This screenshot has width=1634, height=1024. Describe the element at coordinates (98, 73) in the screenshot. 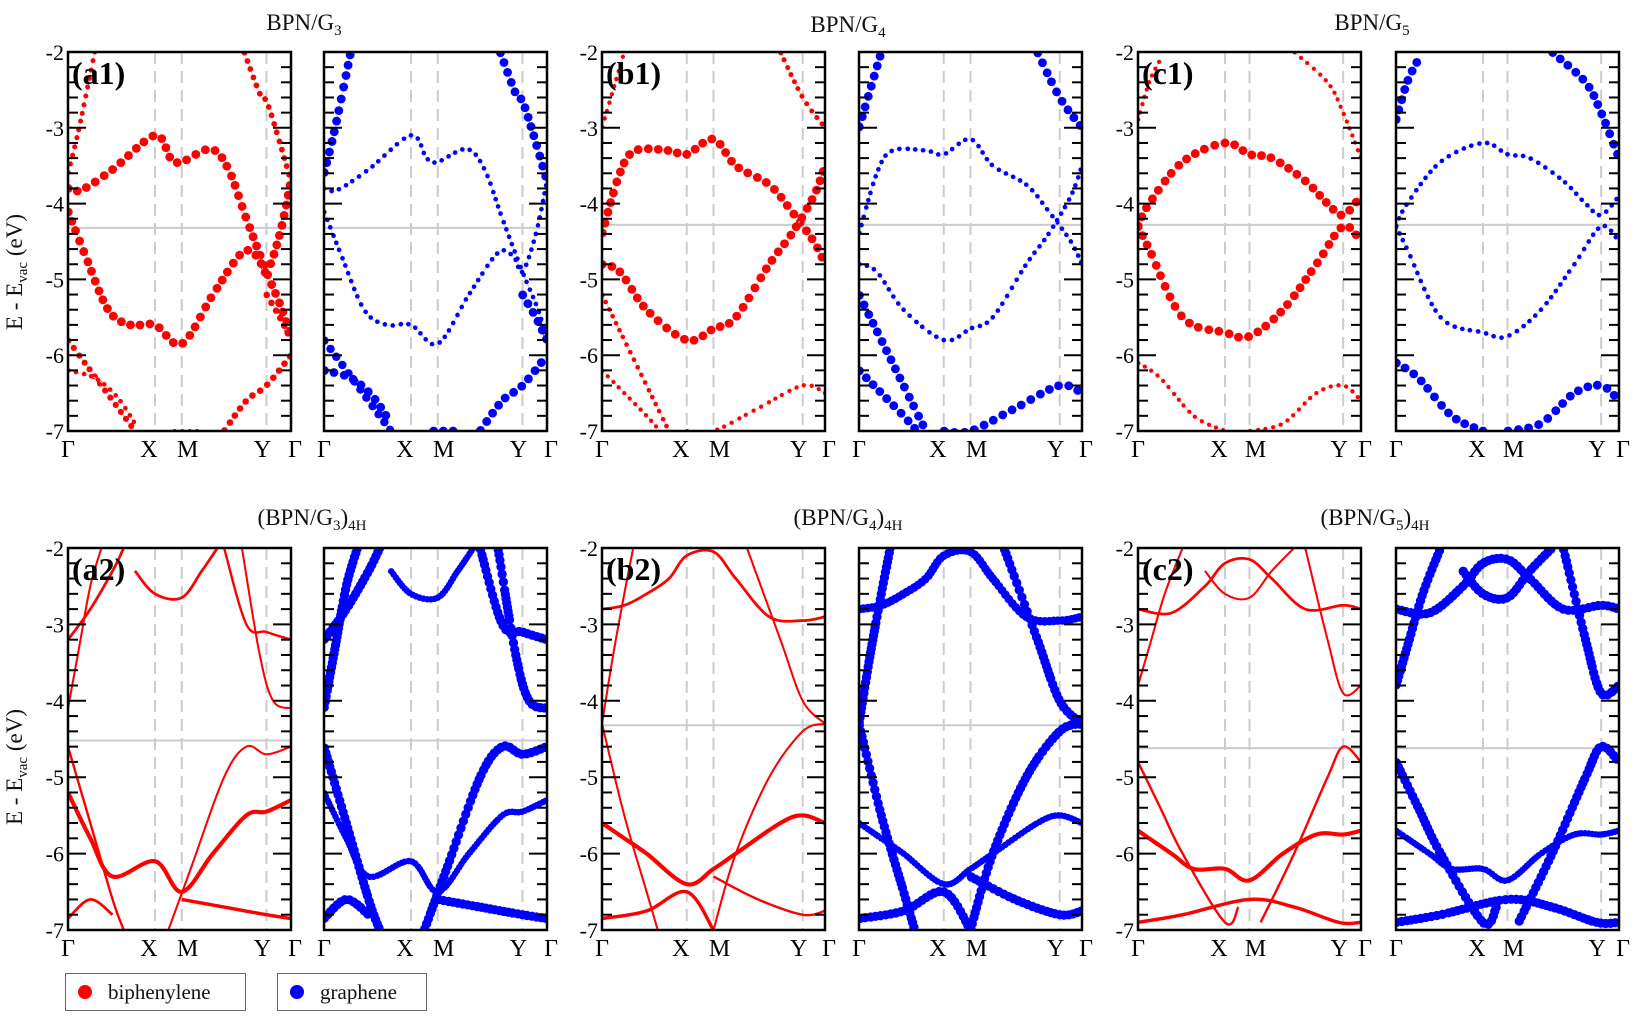

I see `panel-label: (a1)` at that location.